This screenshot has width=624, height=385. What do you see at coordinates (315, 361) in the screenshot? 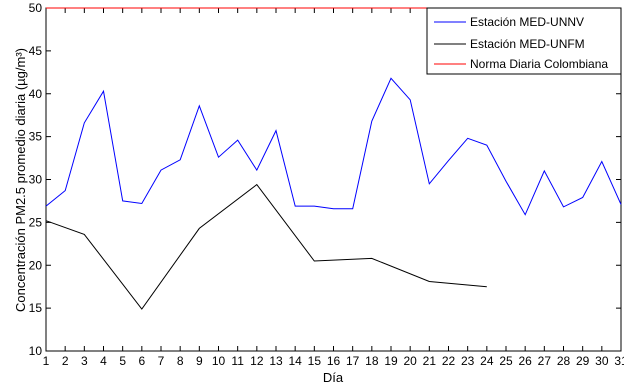
I see `x-tick-label: 15` at bounding box center [315, 361].